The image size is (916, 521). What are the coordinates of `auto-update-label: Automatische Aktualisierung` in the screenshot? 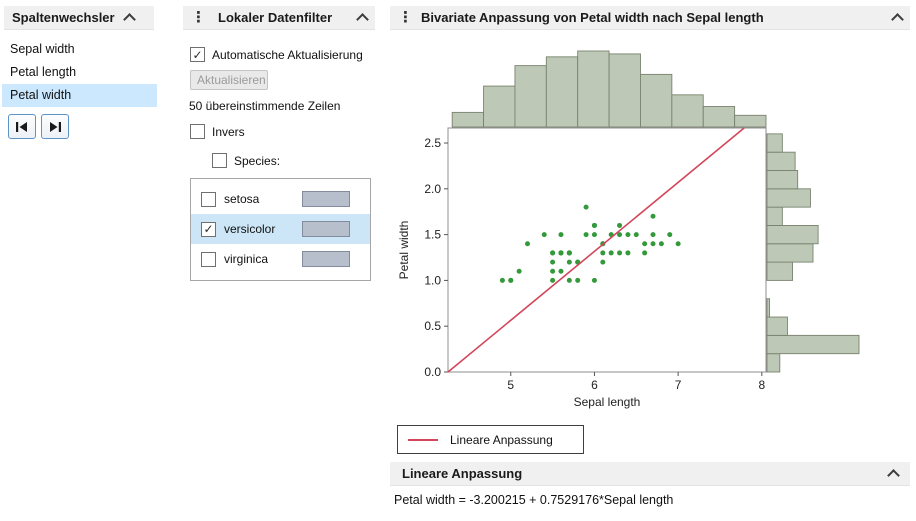 It's located at (287, 54).